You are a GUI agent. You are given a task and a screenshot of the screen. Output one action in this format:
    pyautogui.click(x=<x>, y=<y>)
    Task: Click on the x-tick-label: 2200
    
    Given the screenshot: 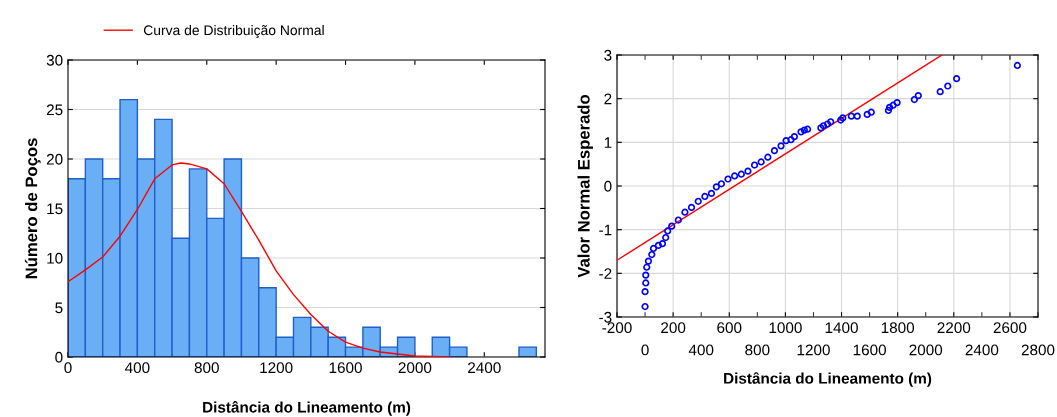 What is the action you would take?
    pyautogui.click(x=954, y=328)
    